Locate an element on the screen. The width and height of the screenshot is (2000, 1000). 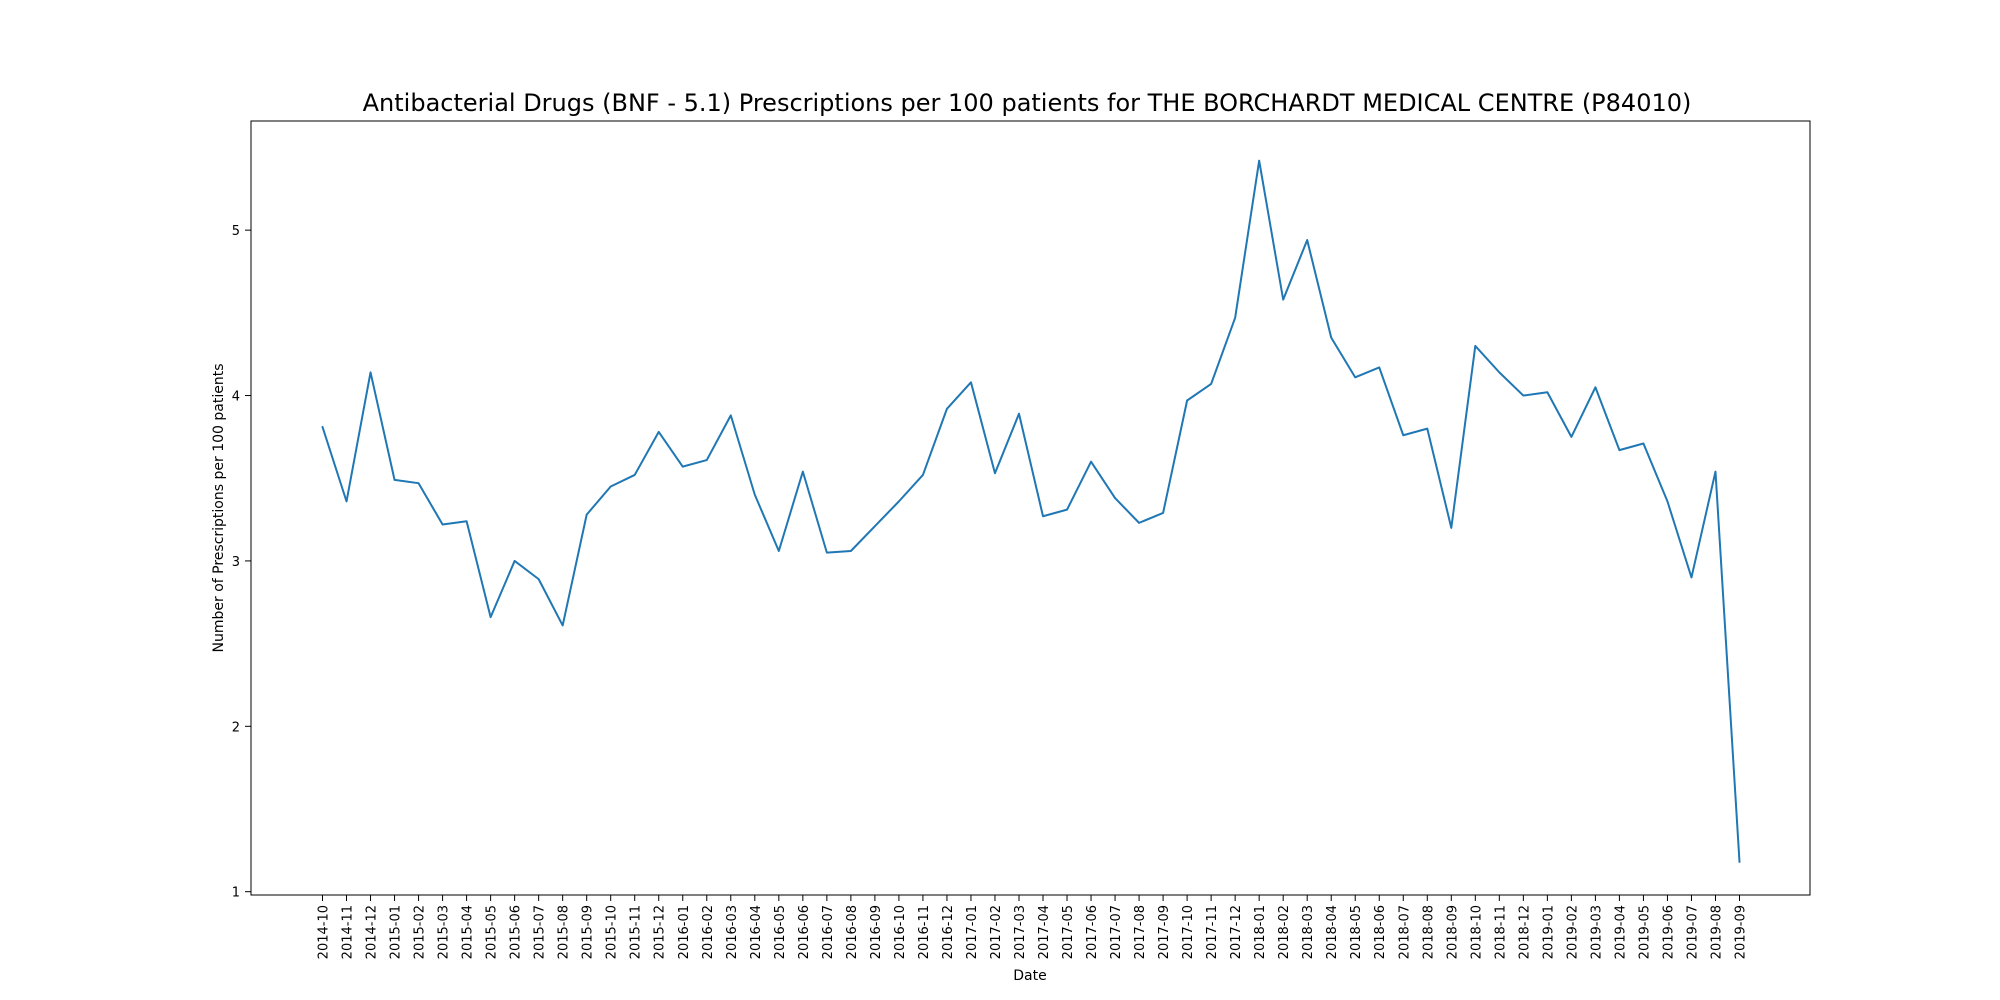
x-tick-label: 2018-03 is located at coordinates (1308, 932).